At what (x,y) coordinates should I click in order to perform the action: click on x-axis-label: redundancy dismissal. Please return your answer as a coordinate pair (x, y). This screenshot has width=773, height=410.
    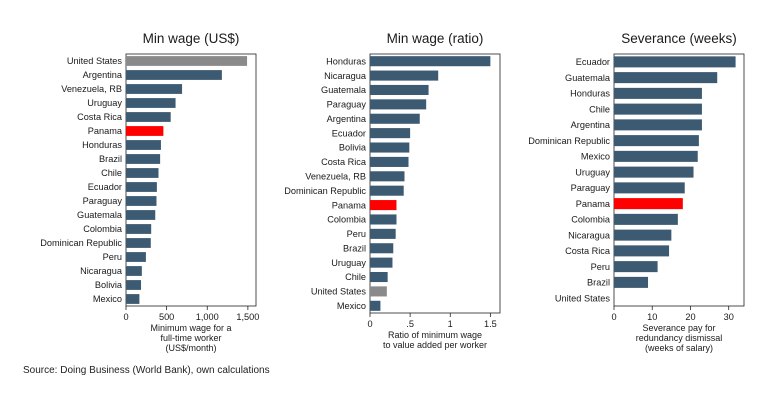
    Looking at the image, I should click on (679, 338).